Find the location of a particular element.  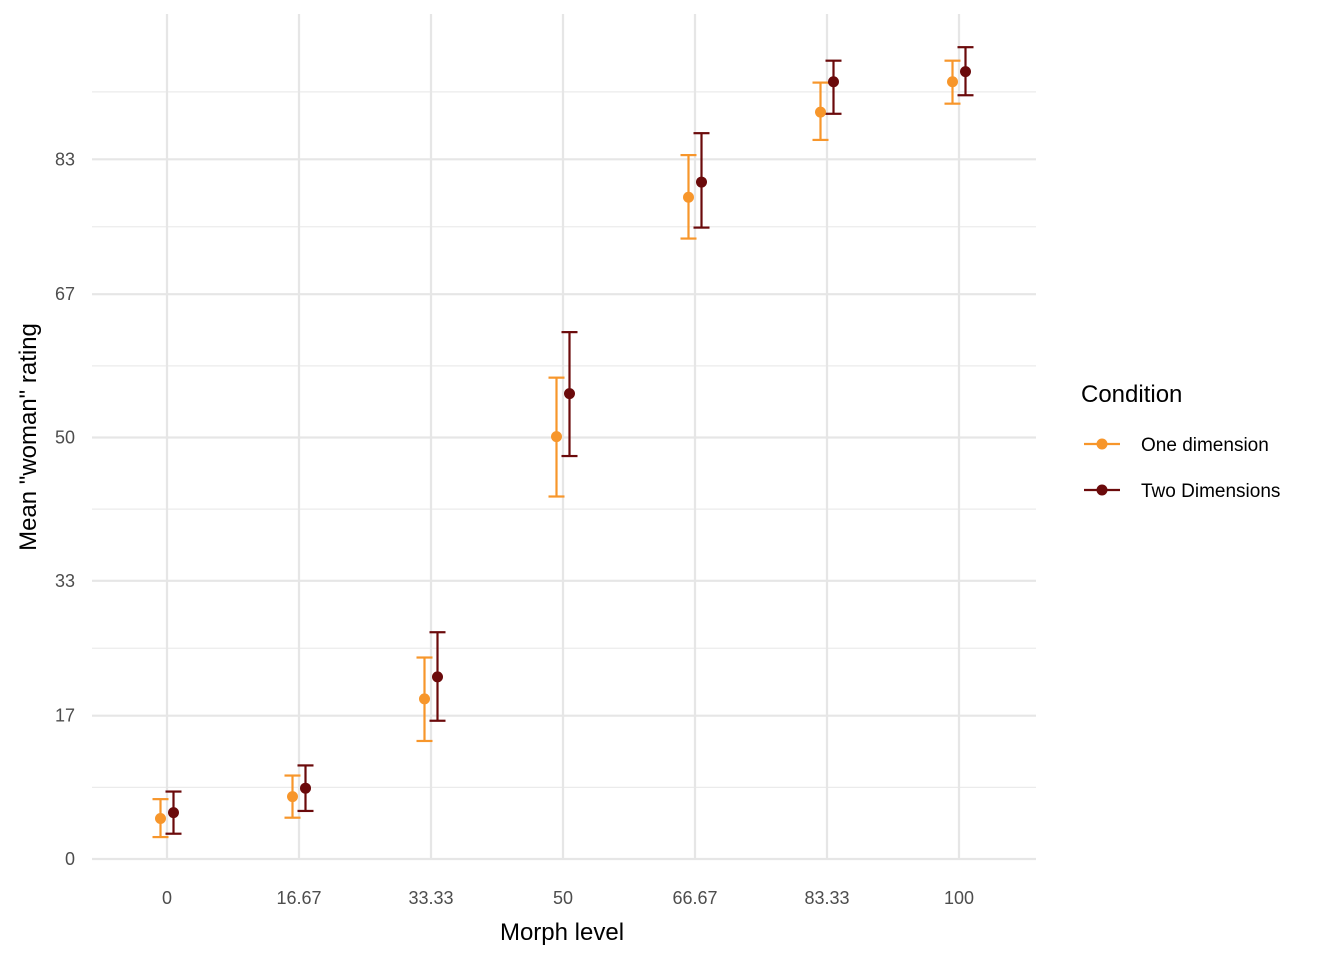

legend-label: One dimension is located at coordinates (1205, 445).